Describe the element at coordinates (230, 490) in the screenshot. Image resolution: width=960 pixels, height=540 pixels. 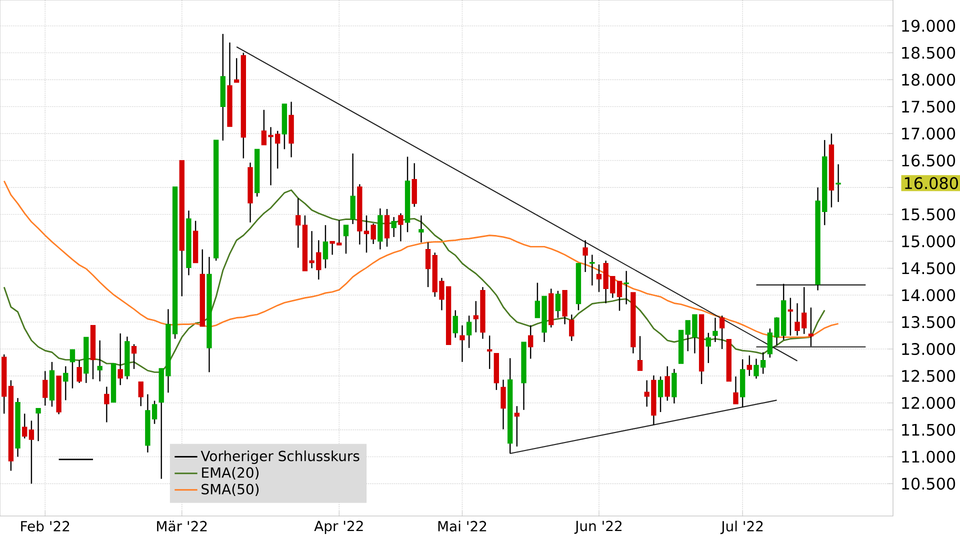
I see `legend-label: SMA(50)` at that location.